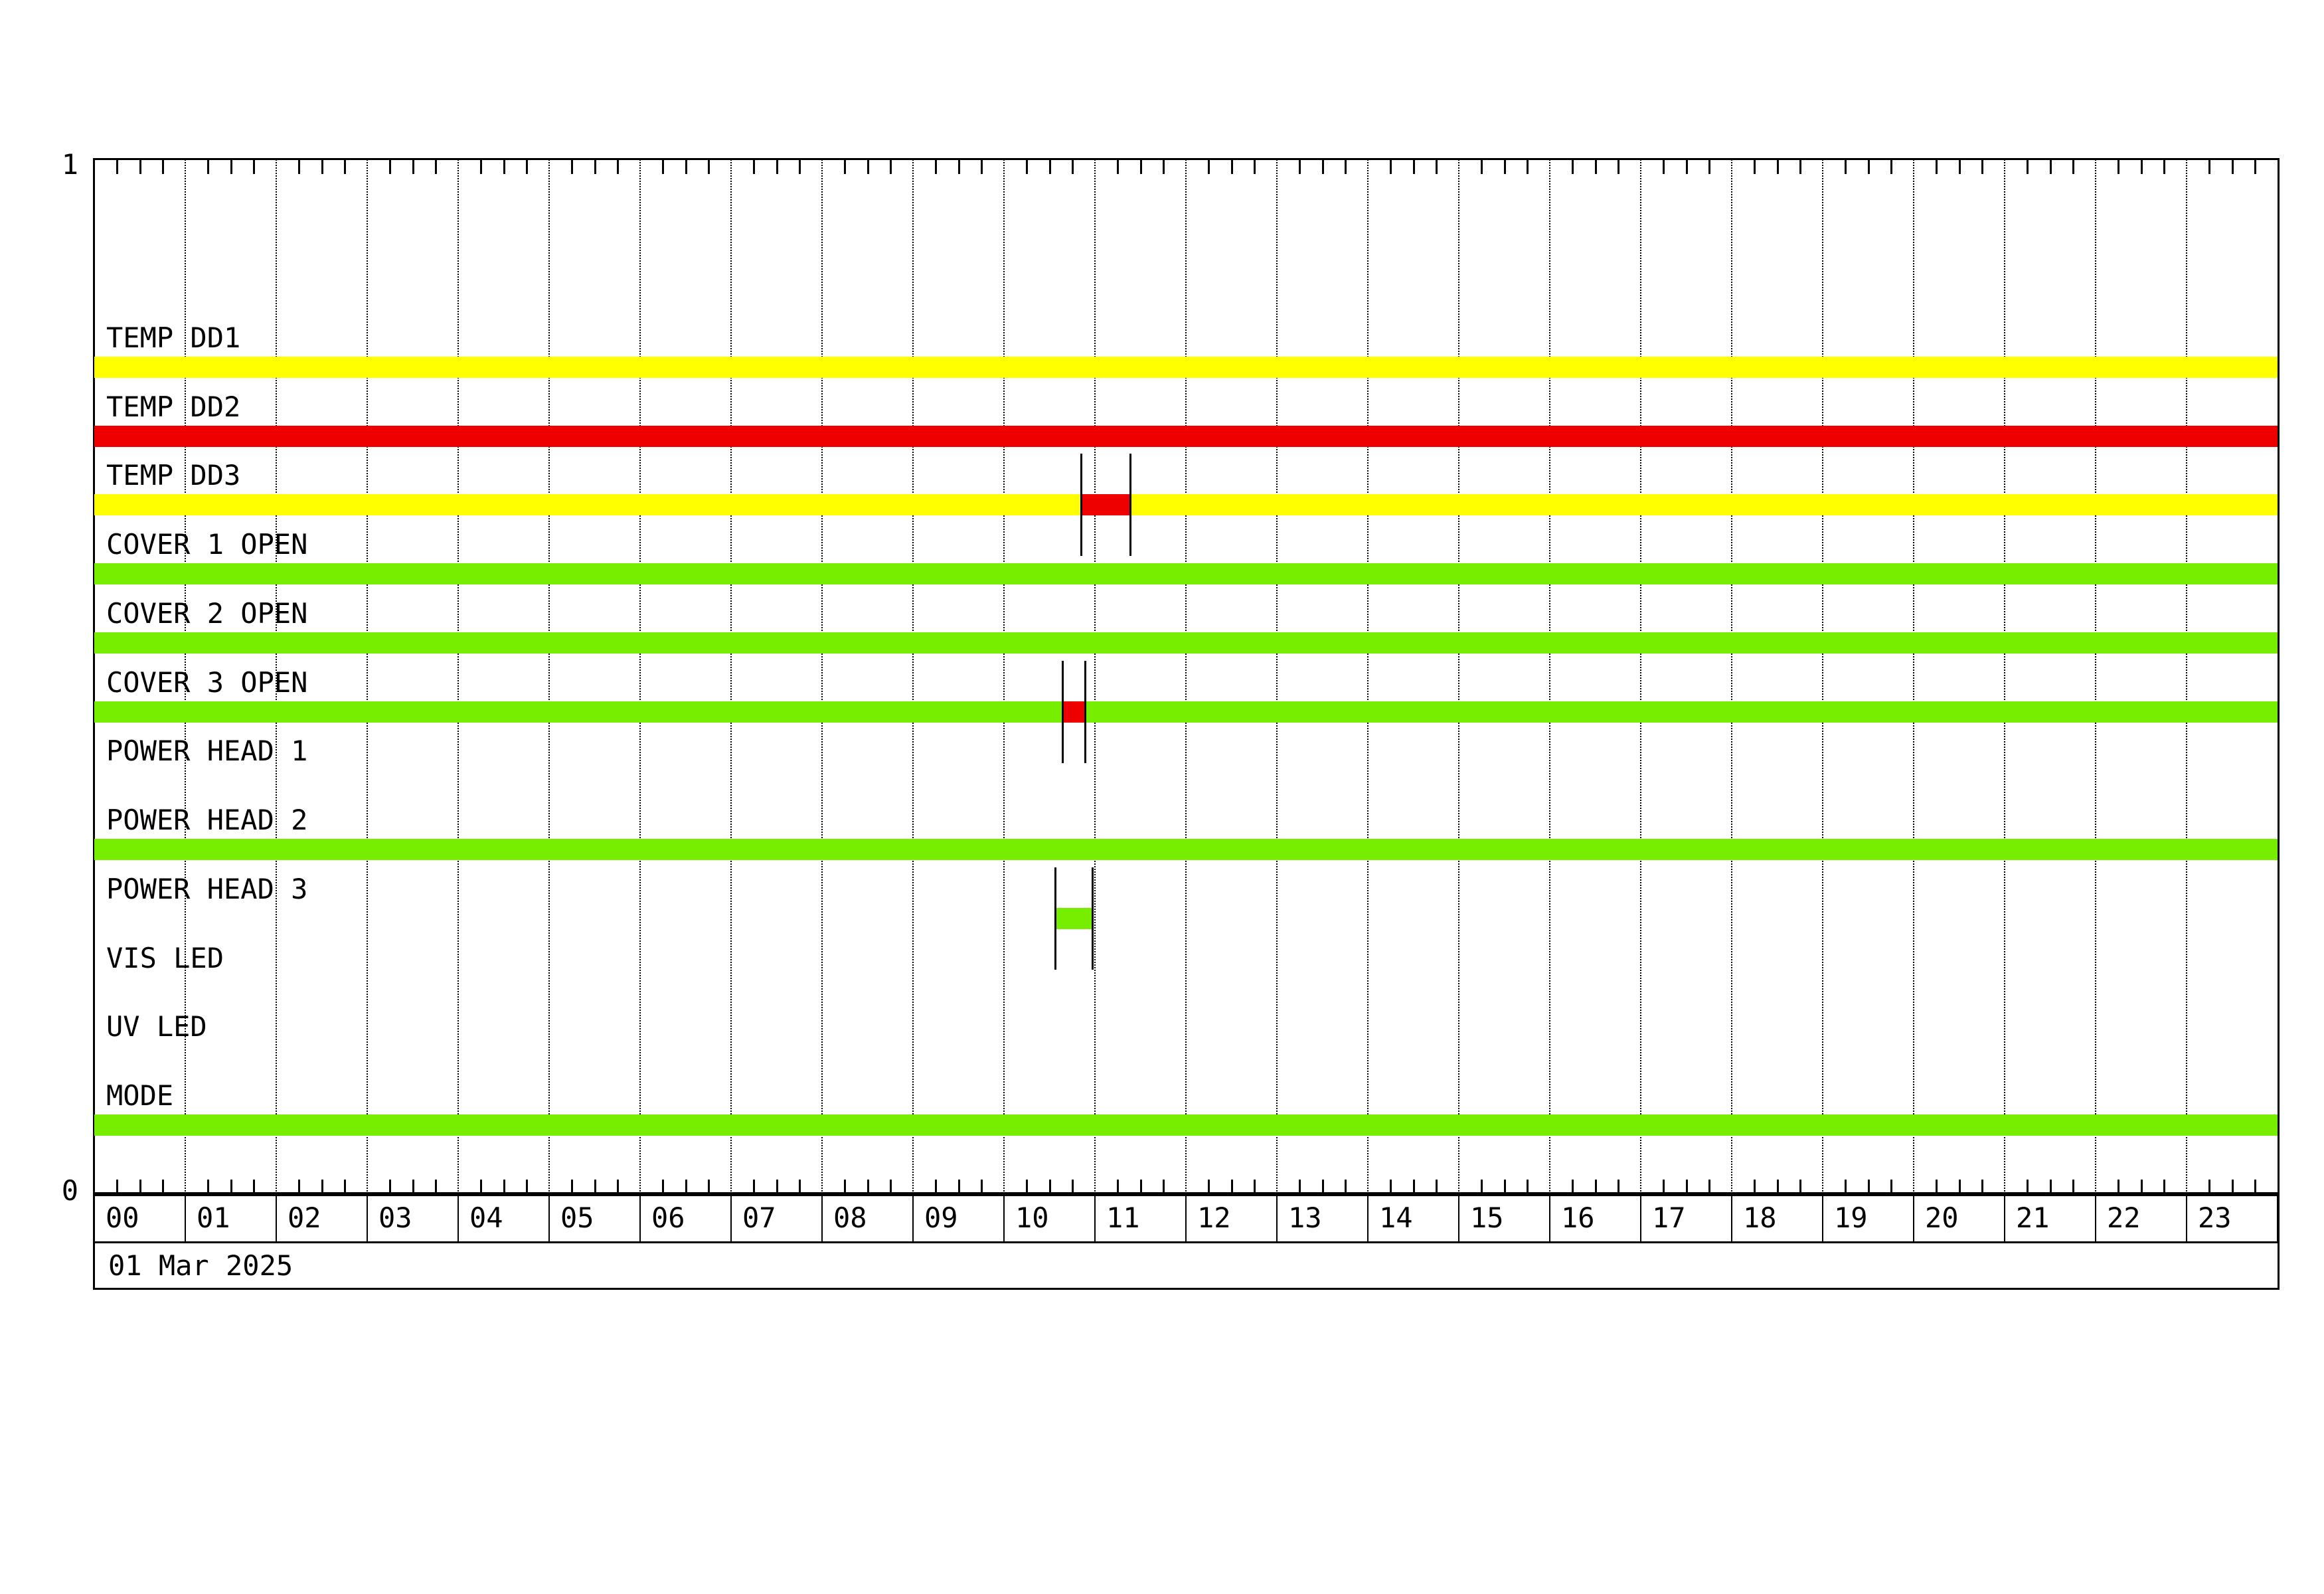 Image resolution: width=2324 pixels, height=1594 pixels. Describe the element at coordinates (1960, 1217) in the screenshot. I see `hour-cell-20: 20` at that location.